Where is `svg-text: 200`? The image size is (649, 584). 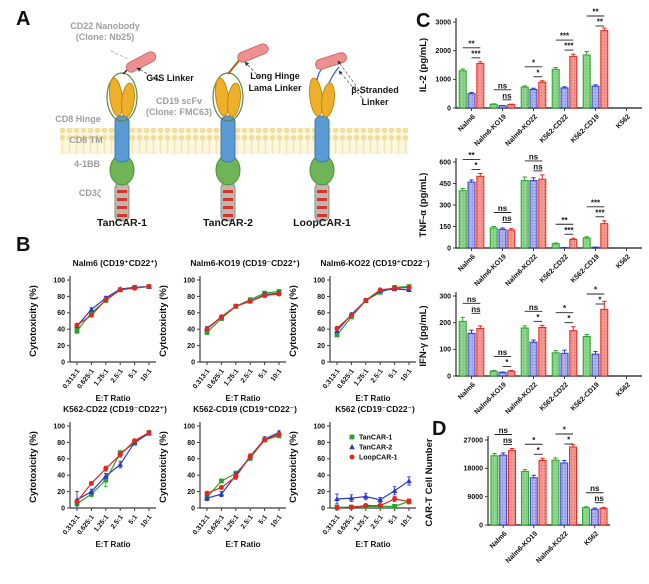
svg-text: 200 is located at coordinates (445, 323).